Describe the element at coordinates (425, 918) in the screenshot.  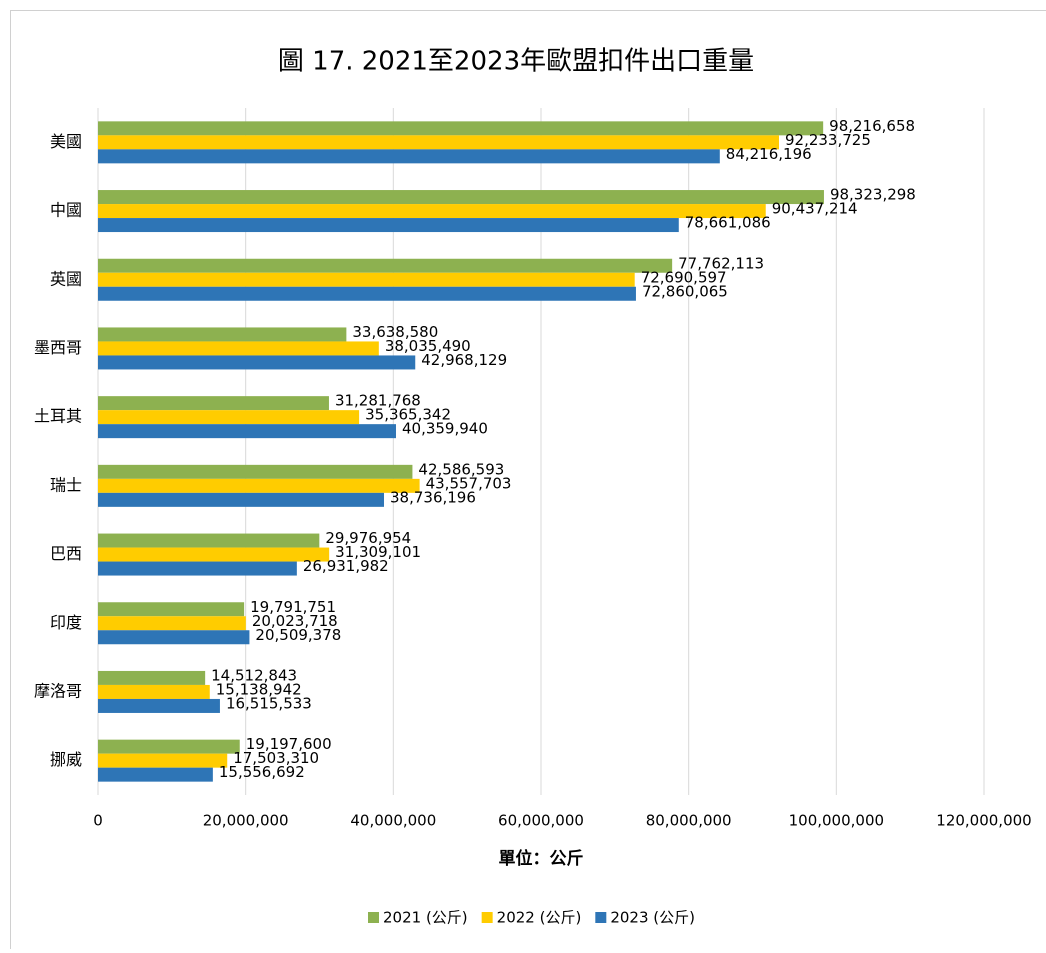
I see `legend-label: 2021 (公斤)` at that location.